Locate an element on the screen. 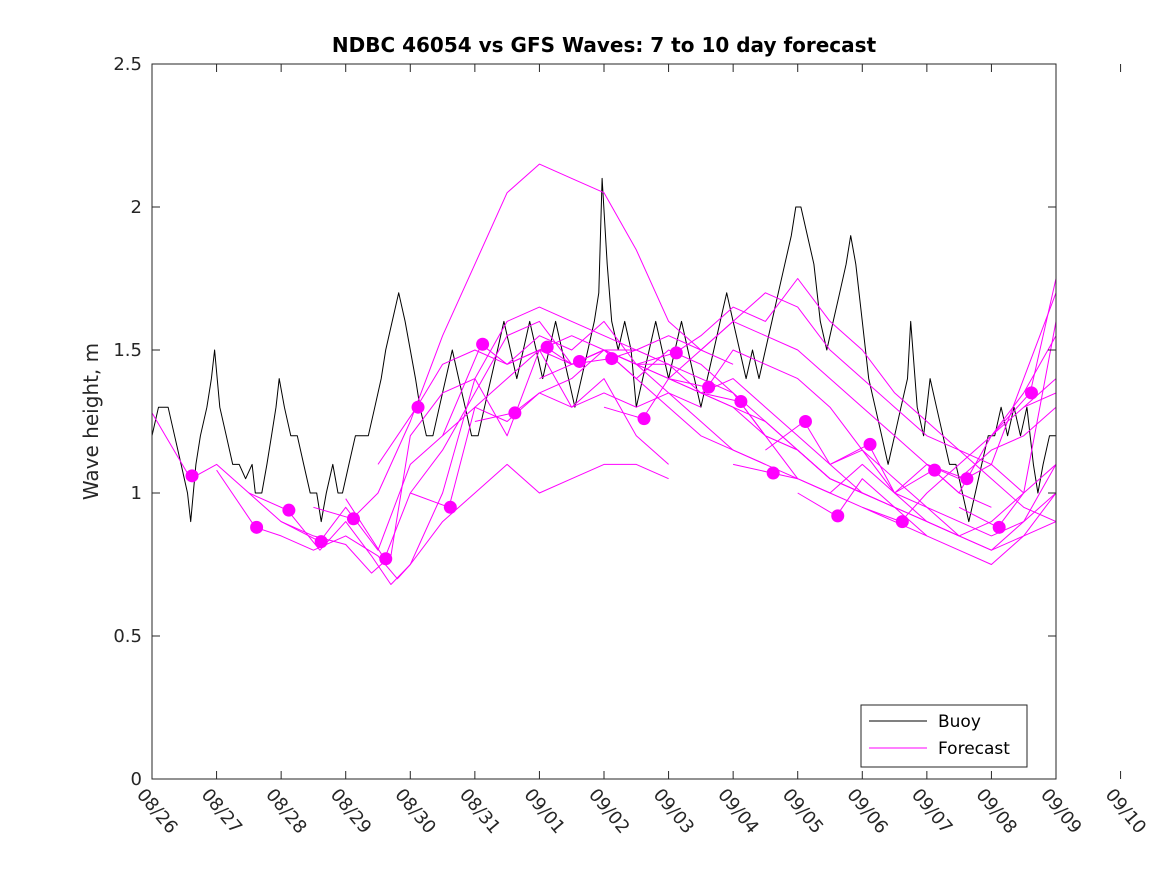 The image size is (1167, 875). legend-buoy-label: Buoy is located at coordinates (959, 722).